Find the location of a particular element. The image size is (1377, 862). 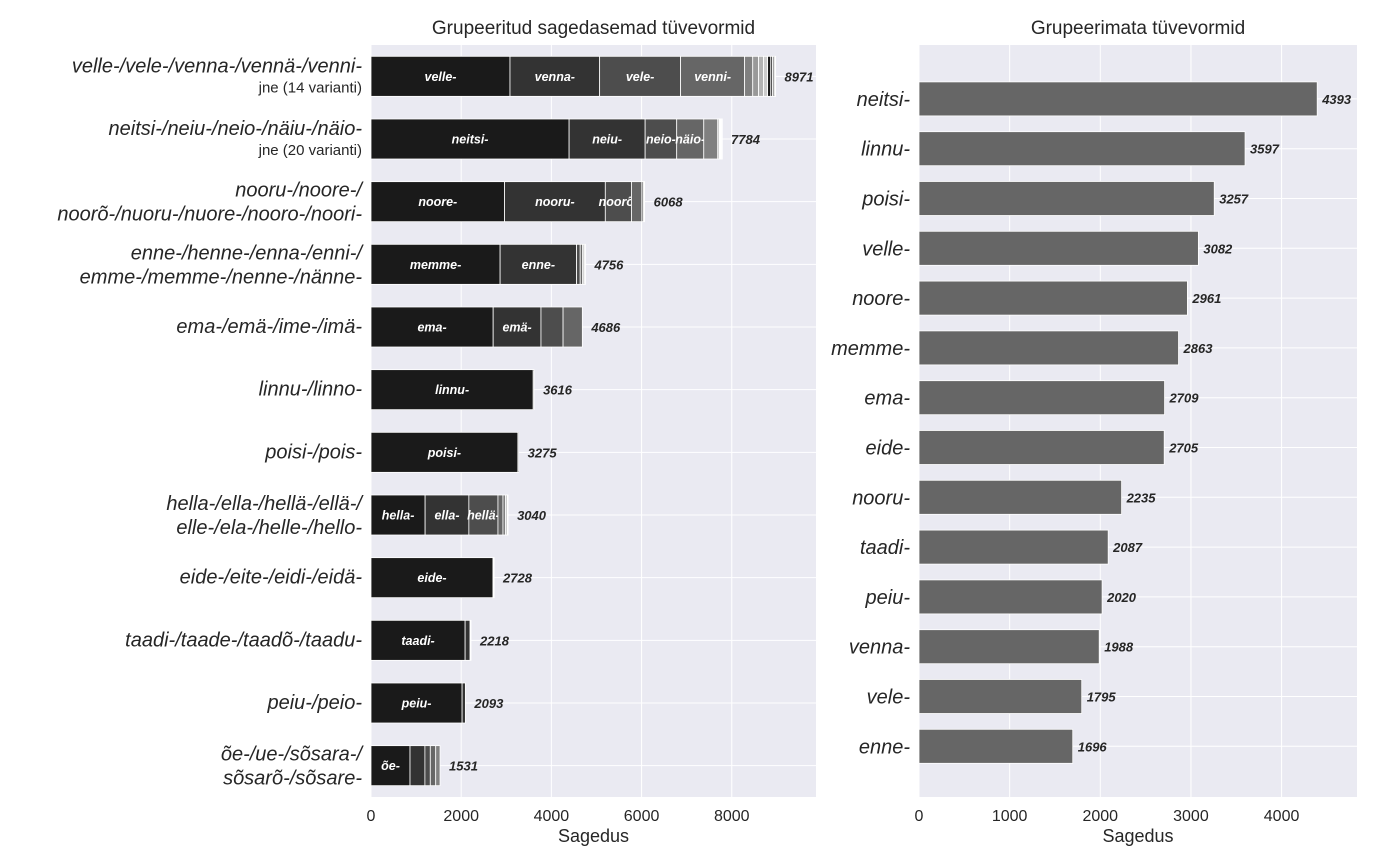

bar-row: 3082 velle- is located at coordinates (1047, 248).